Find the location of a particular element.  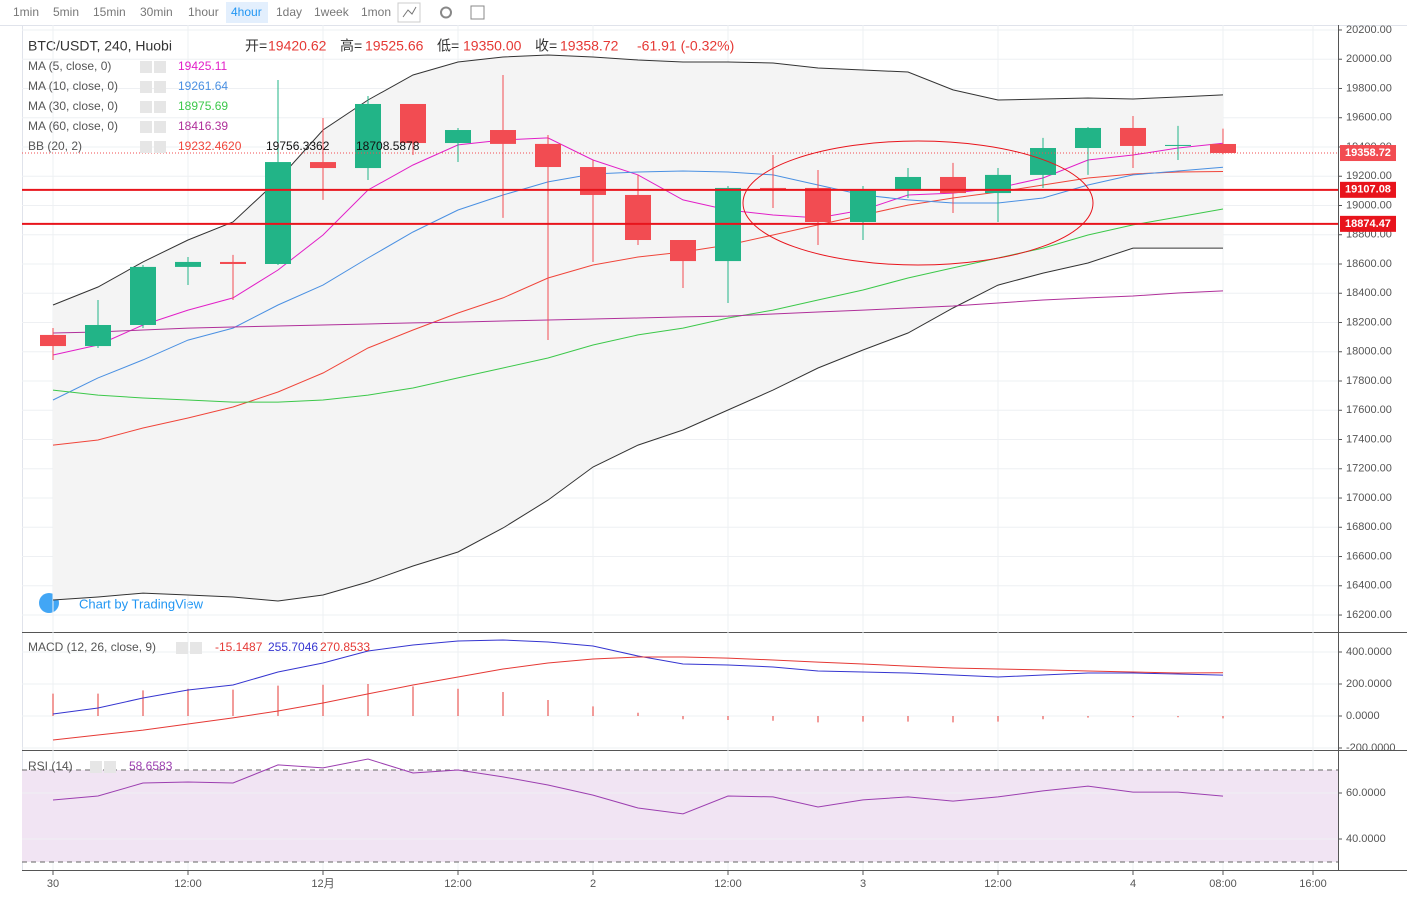

interval-button: 5min is located at coordinates (66, 12).